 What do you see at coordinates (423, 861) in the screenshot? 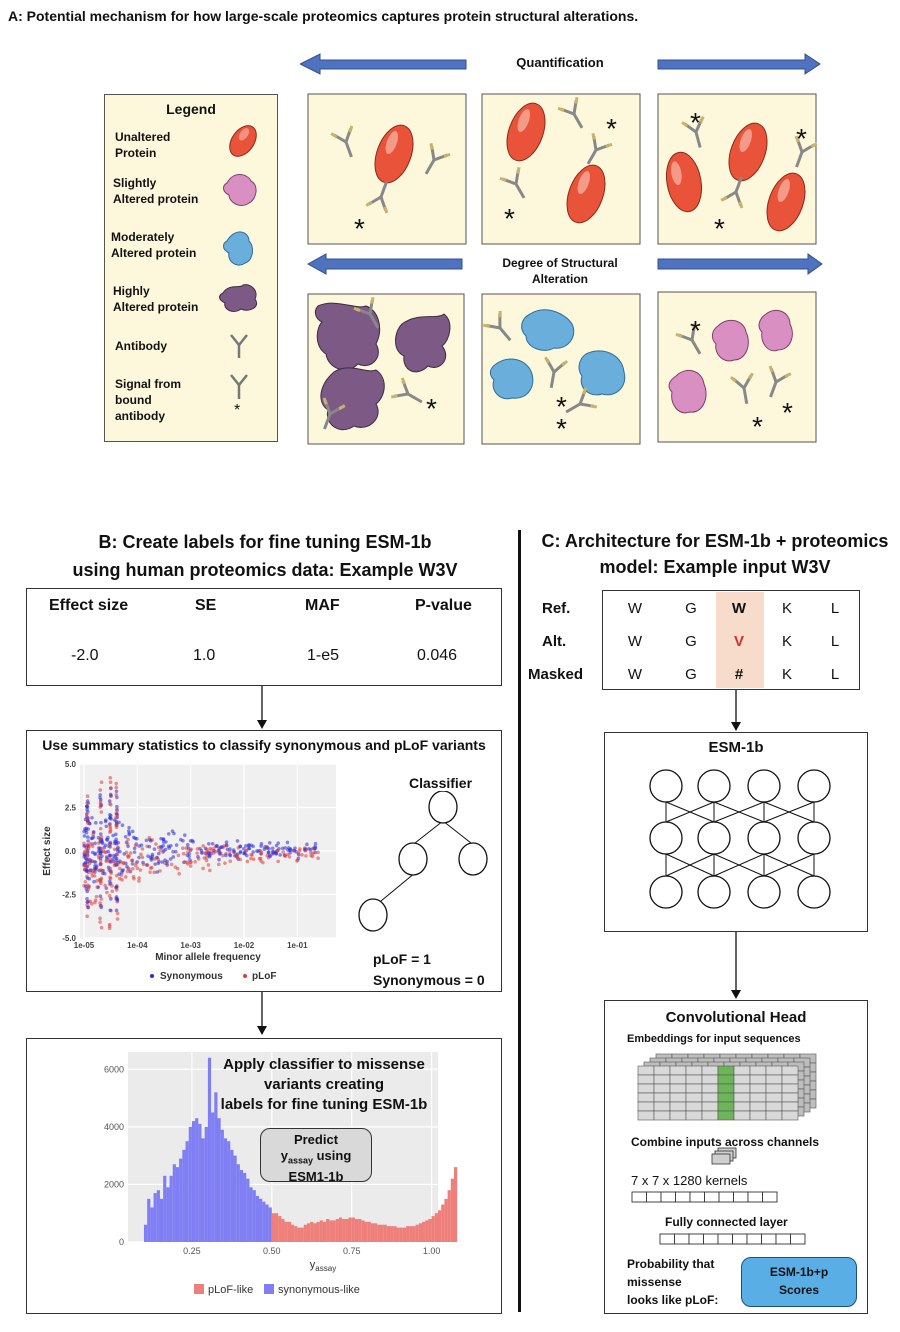
I see `classifier-tree-diagram` at bounding box center [423, 861].